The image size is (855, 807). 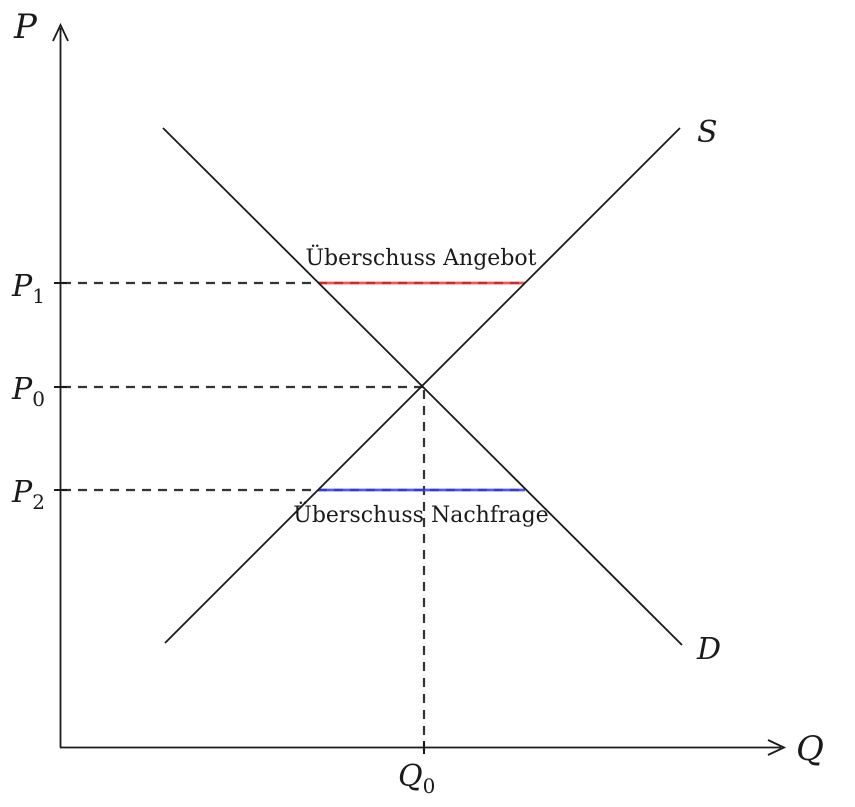 What do you see at coordinates (22, 286) in the screenshot?
I see `p1-label-base: P` at bounding box center [22, 286].